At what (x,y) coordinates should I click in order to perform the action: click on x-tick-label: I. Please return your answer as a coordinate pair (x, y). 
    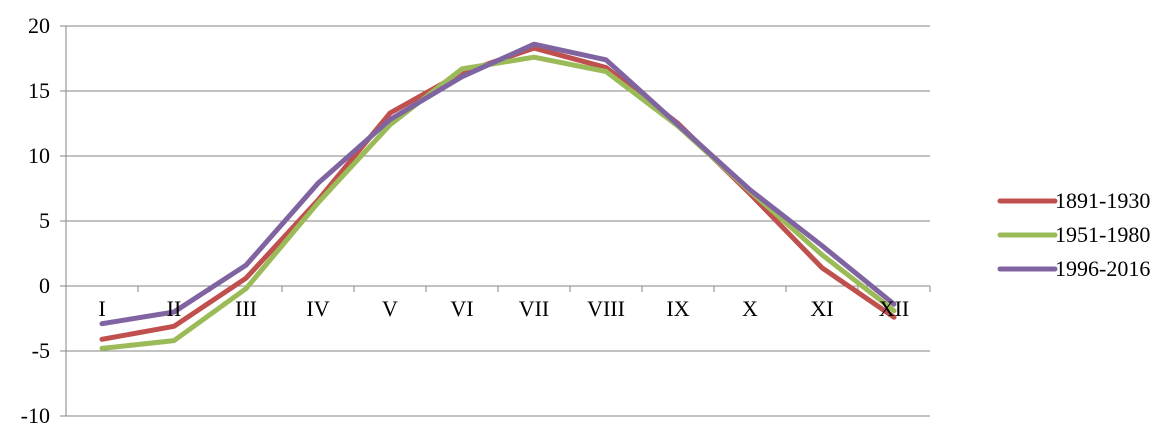
    Looking at the image, I should click on (101, 308).